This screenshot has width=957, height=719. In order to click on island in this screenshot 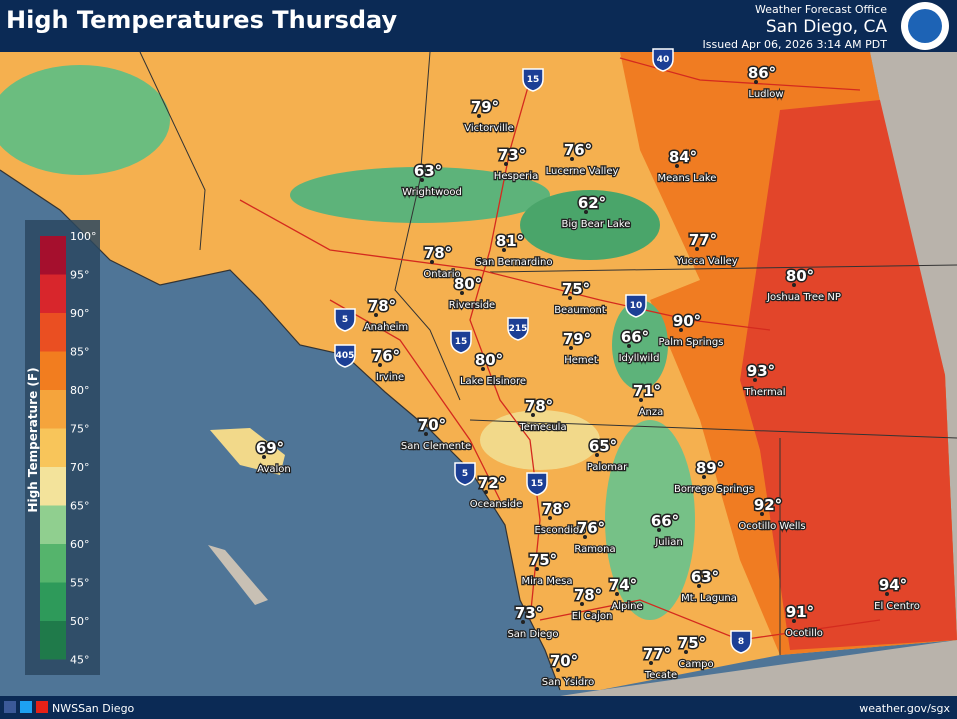, I will do `click(238, 575)`.